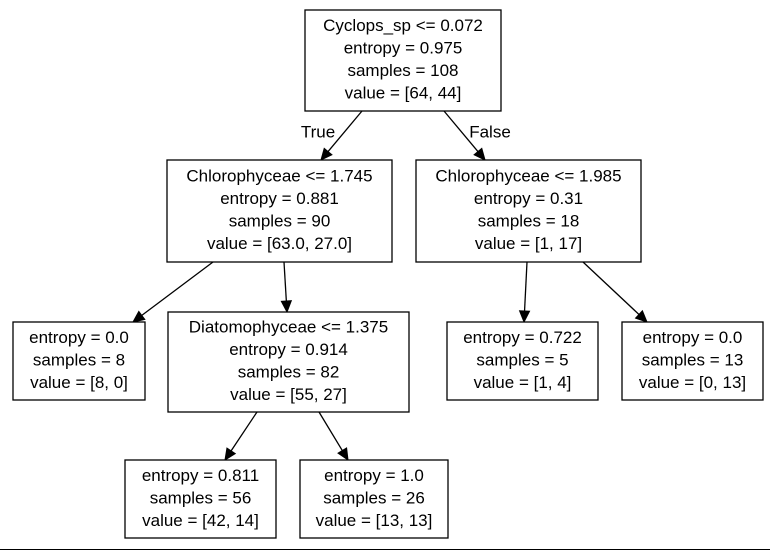 The height and width of the screenshot is (552, 770). What do you see at coordinates (374, 475) in the screenshot?
I see `node-line: entropy = 1.0` at bounding box center [374, 475].